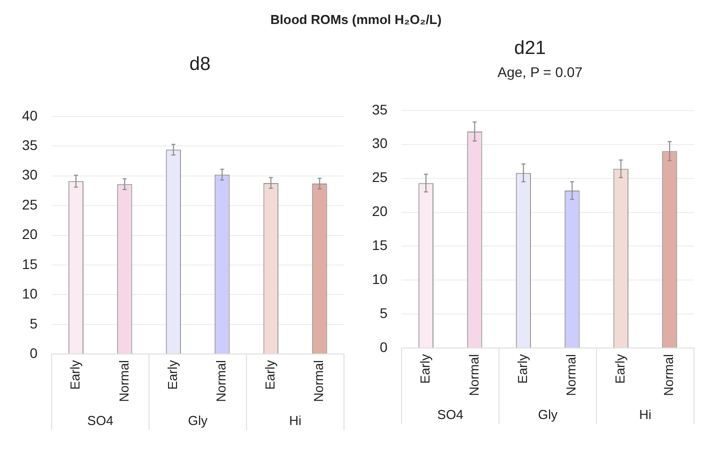 Image resolution: width=714 pixels, height=466 pixels. Describe the element at coordinates (356, 19) in the screenshot. I see `chart-title: Blood ROMs (mmol H₂O₂/L)` at that location.